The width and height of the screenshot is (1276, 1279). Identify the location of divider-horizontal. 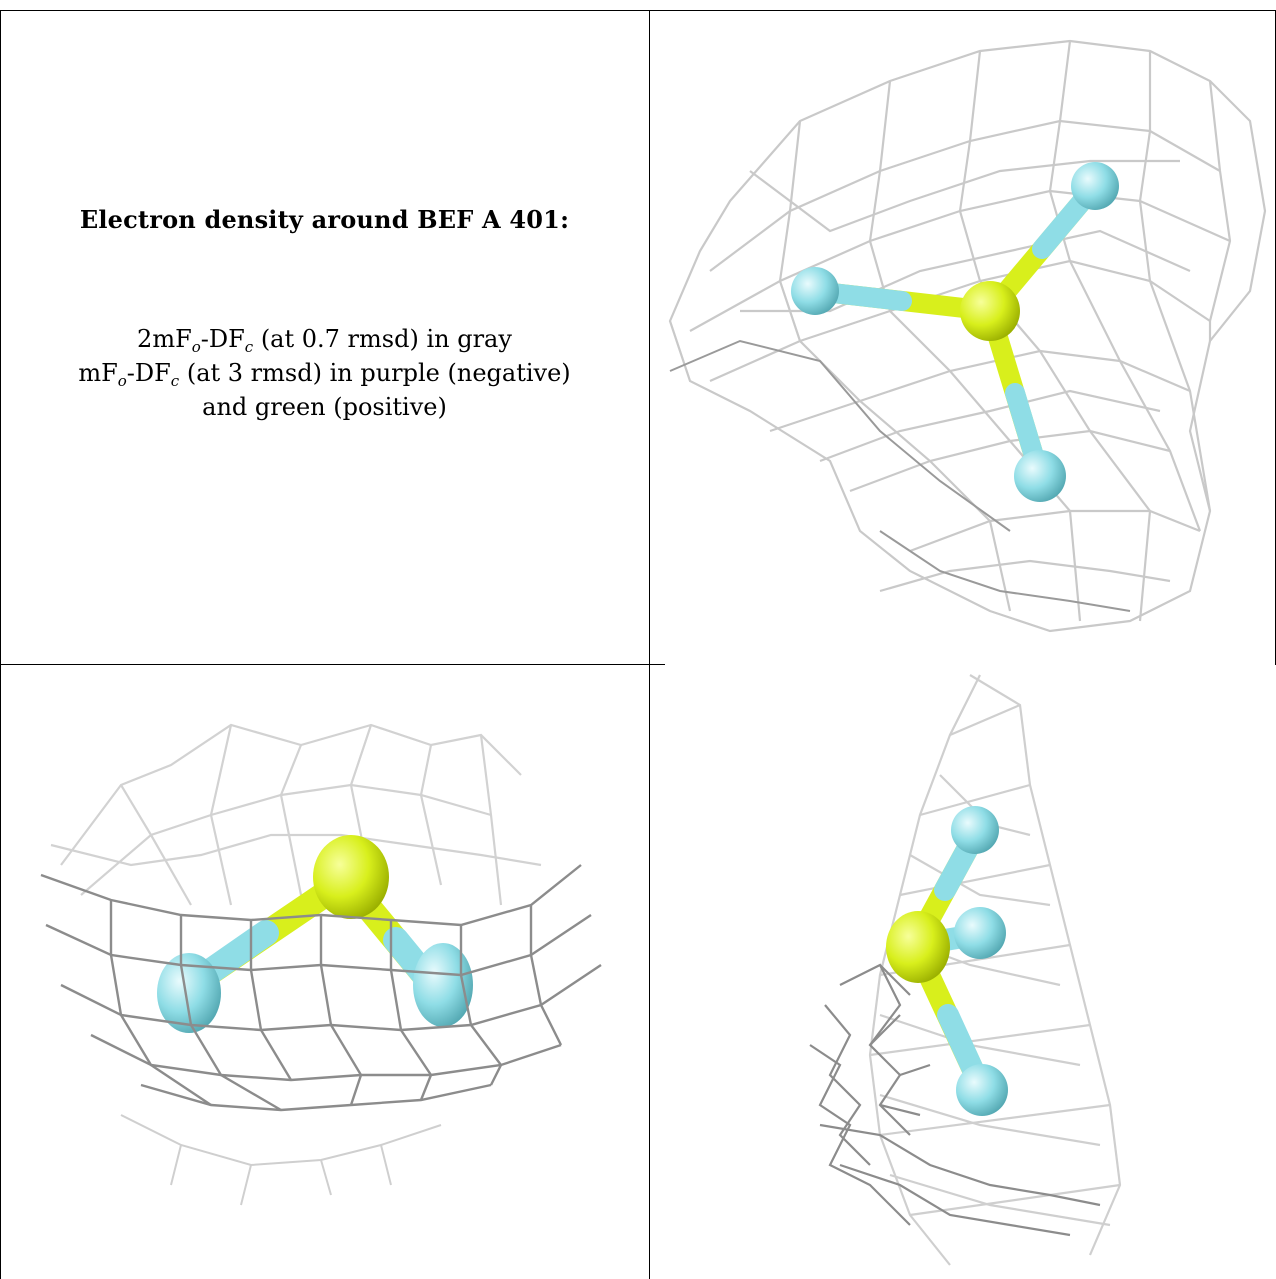
(332, 664).